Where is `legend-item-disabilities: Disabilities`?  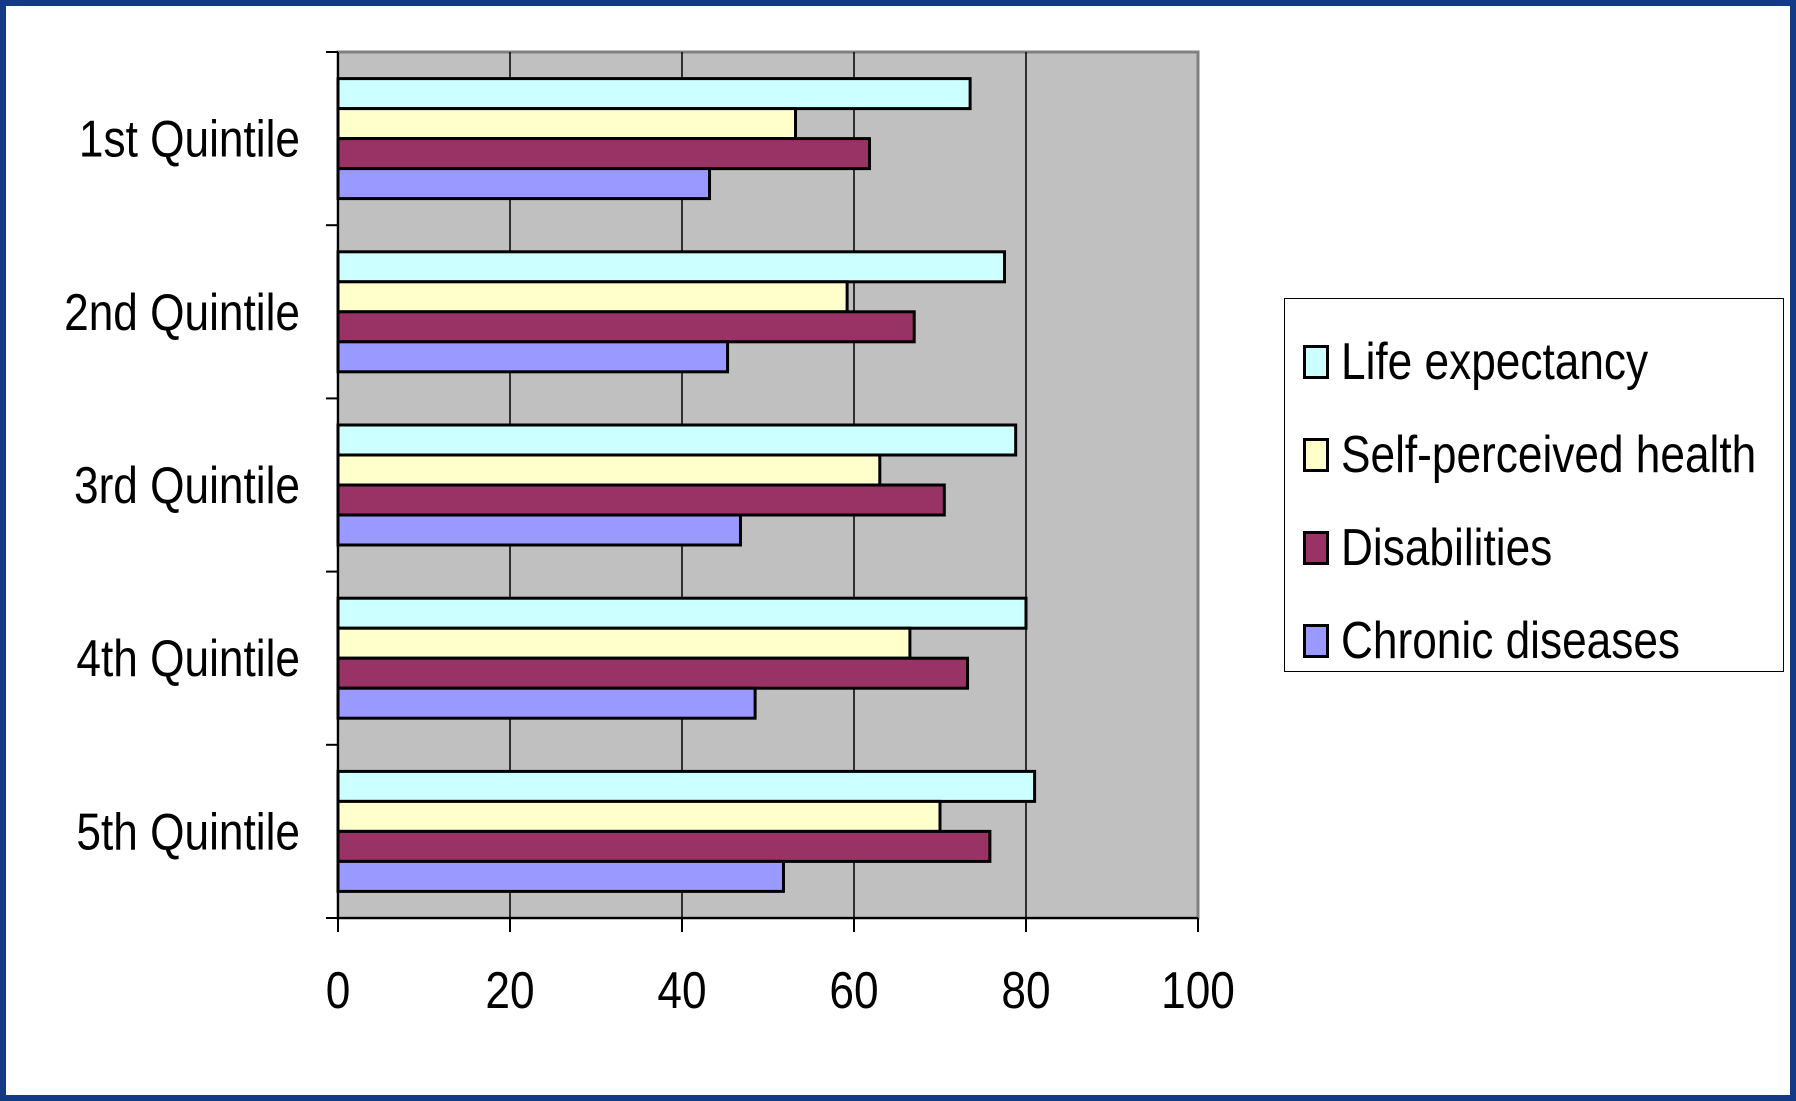
legend-item-disabilities: Disabilities is located at coordinates (1534, 547).